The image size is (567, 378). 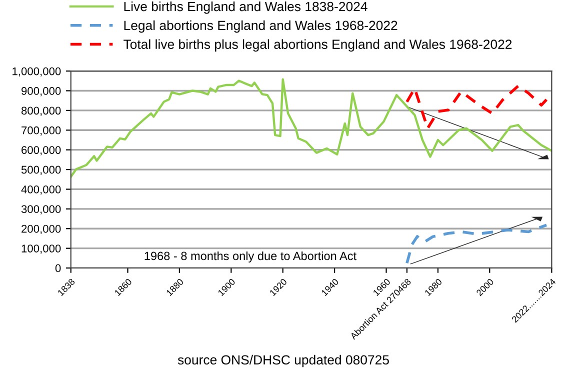 I want to click on source-note: source ONS/DHSC updated 080725, so click(x=283, y=361).